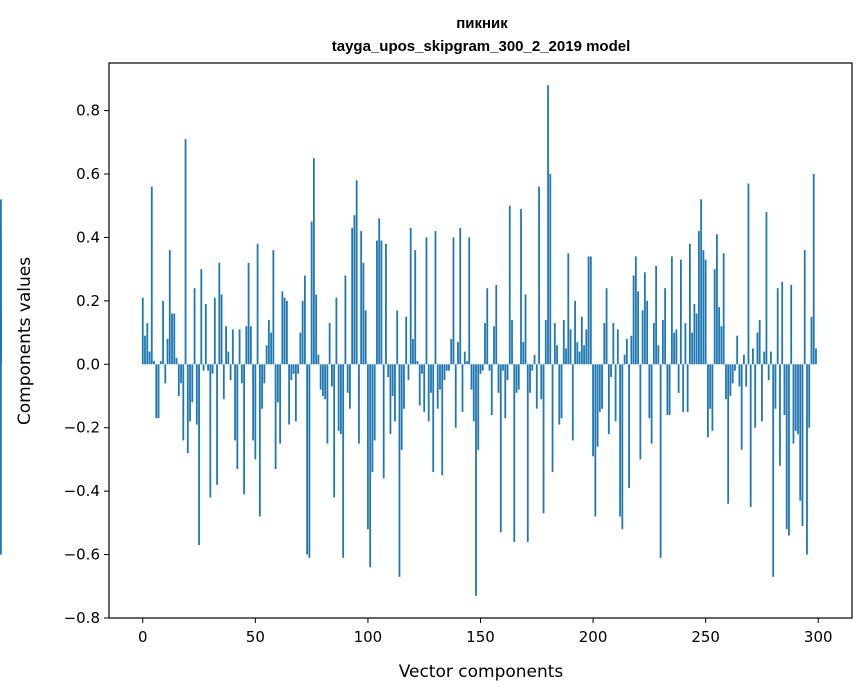 The image size is (867, 696). Describe the element at coordinates (88, 111) in the screenshot. I see `y-tick-label: 0.8` at that location.